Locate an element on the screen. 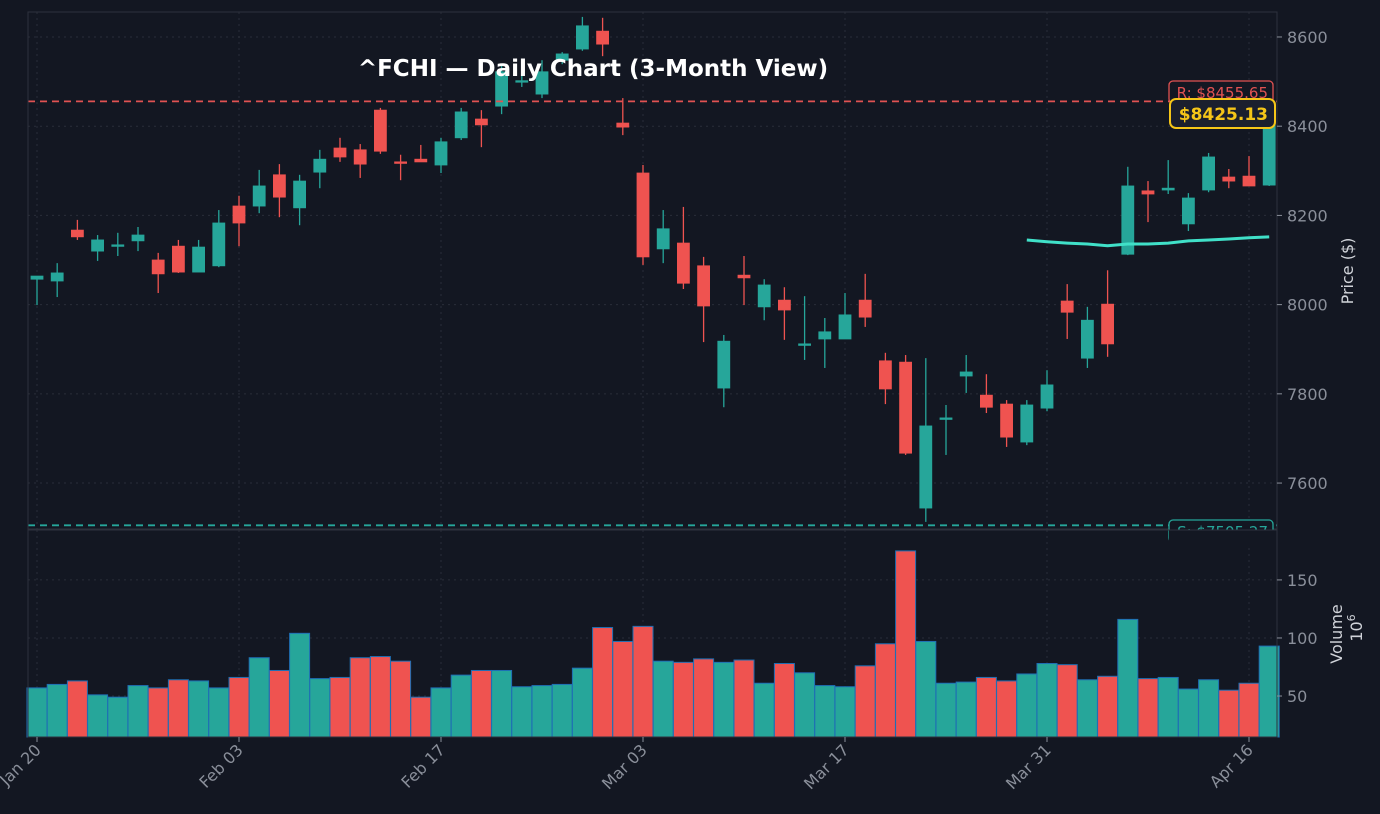 The height and width of the screenshot is (814, 1380). volume-unit-label: 106 is located at coordinates (1355, 627).